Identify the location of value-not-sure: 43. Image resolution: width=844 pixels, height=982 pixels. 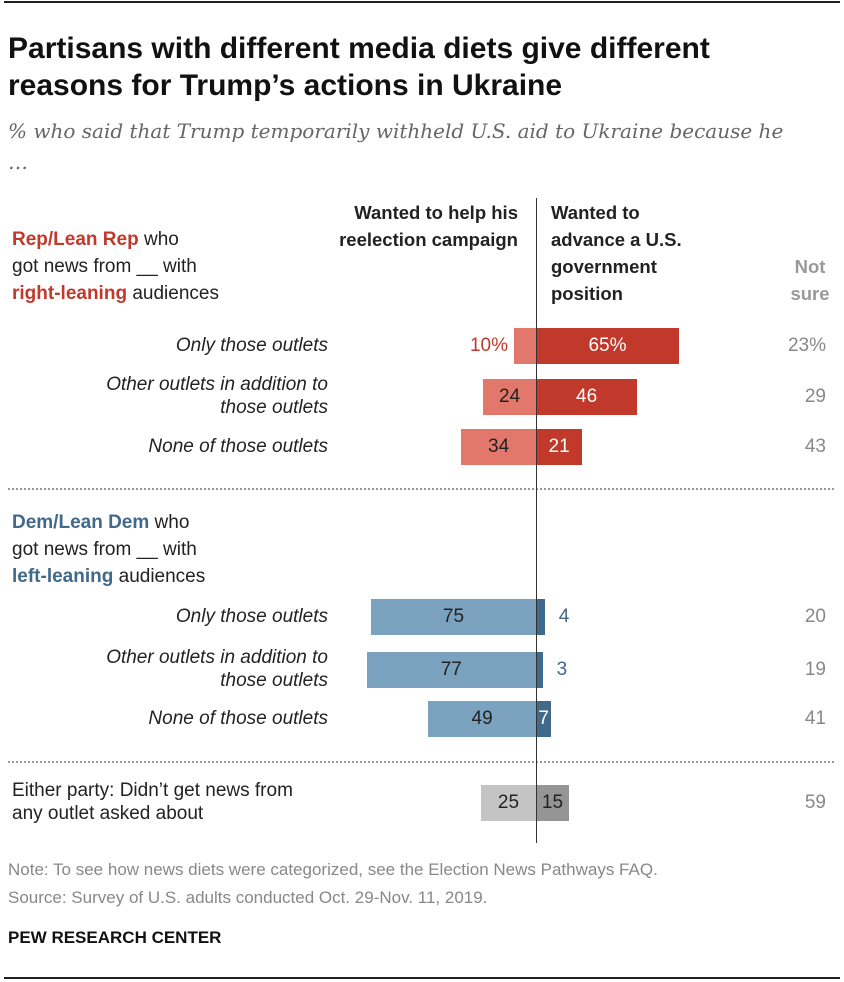
(815, 446).